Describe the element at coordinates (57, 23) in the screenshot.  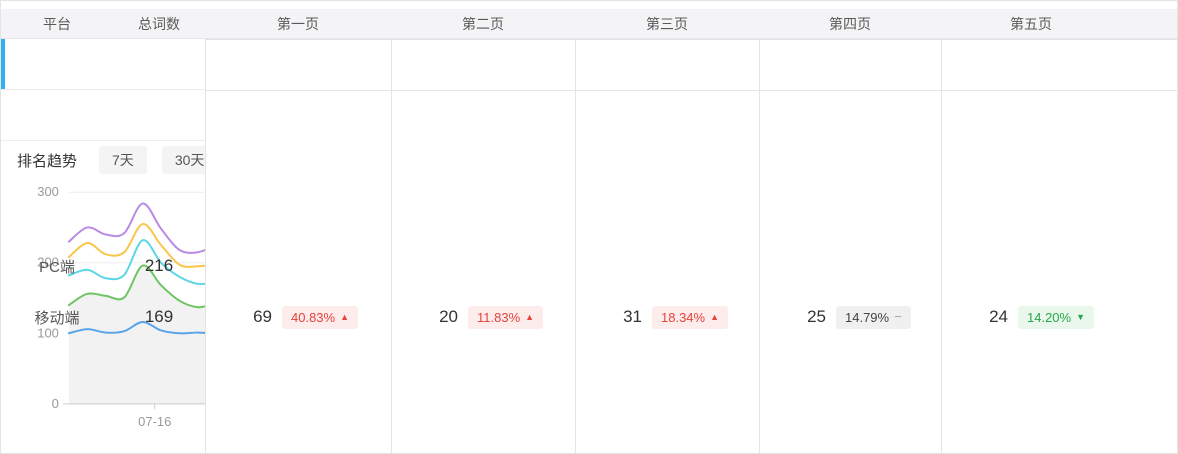
I see `col-header-platform: 平台` at that location.